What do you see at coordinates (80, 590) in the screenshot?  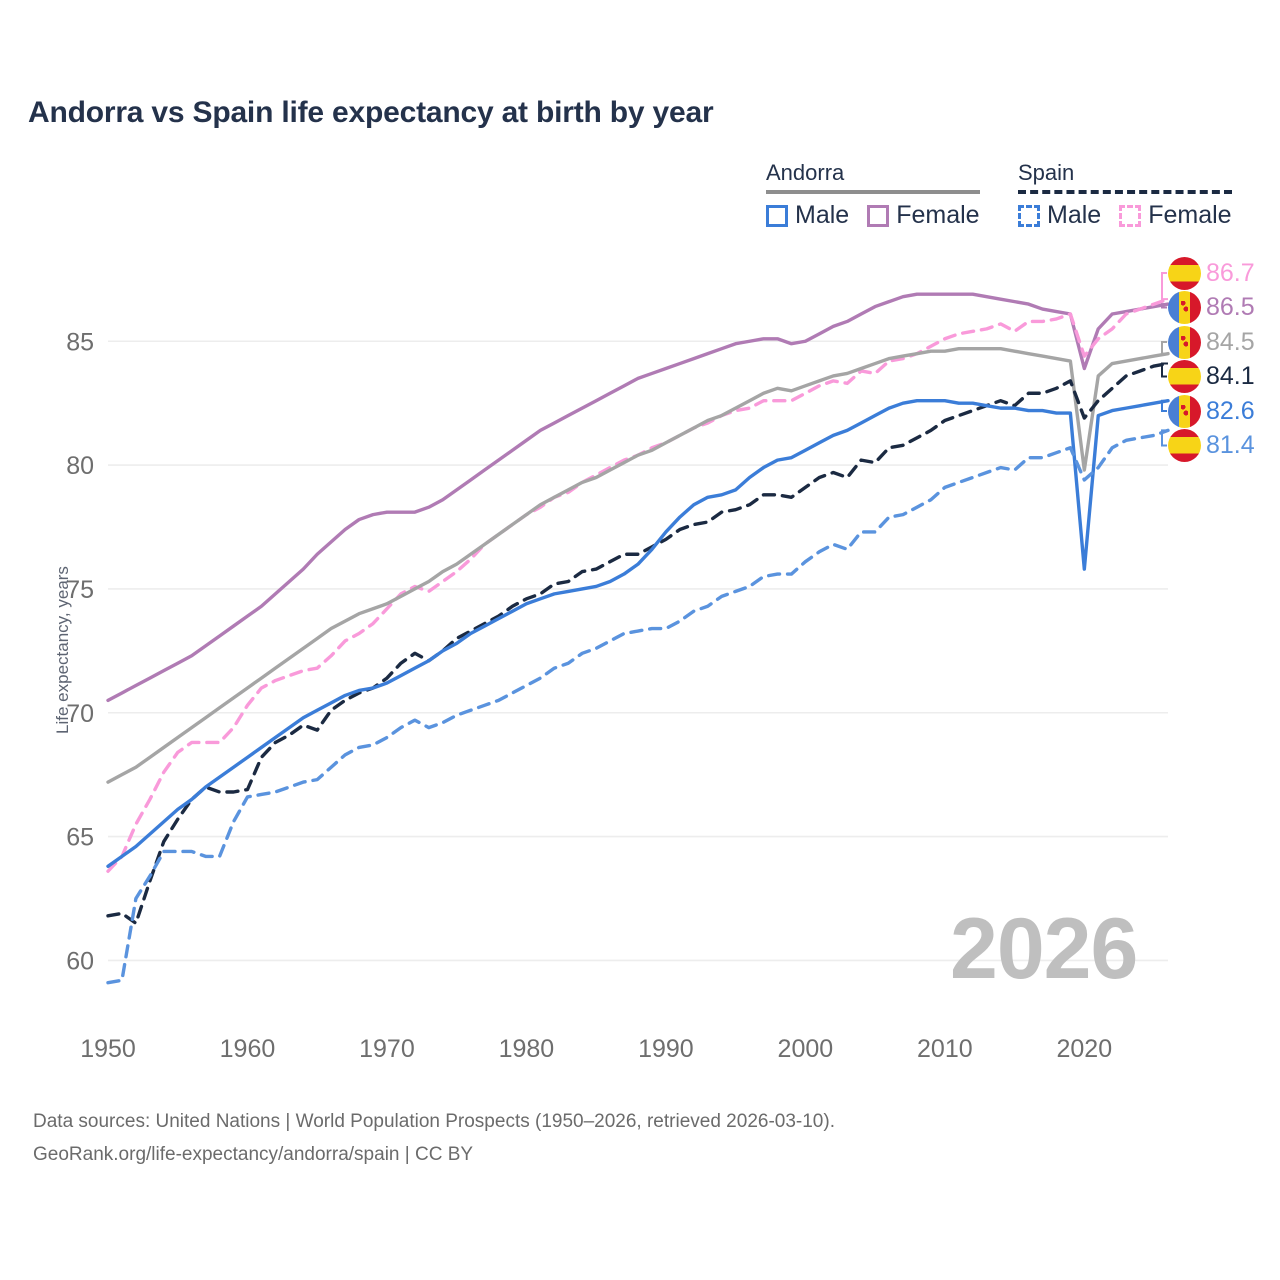 I see `y-tick-label: 75` at bounding box center [80, 590].